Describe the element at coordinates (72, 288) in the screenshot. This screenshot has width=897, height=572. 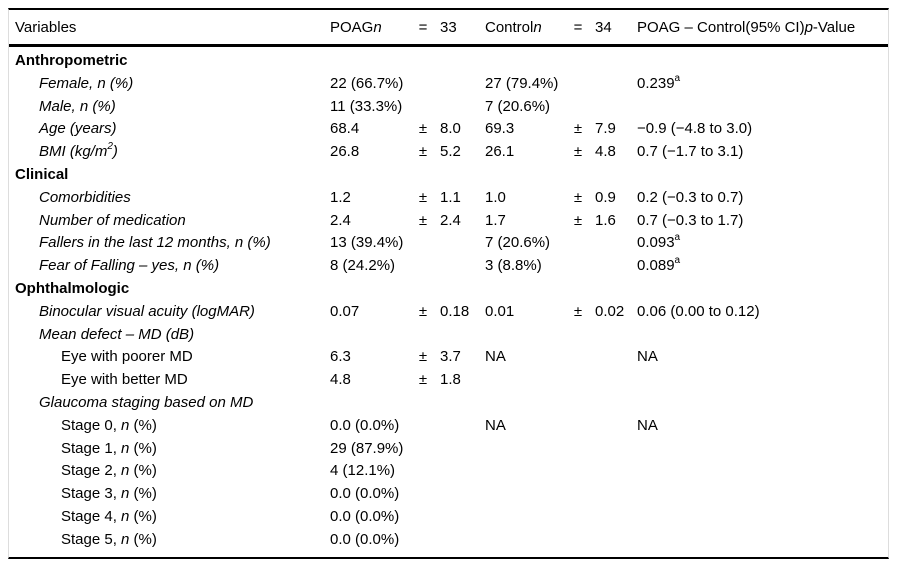
I see `label-part: Ophthalmologic` at that location.